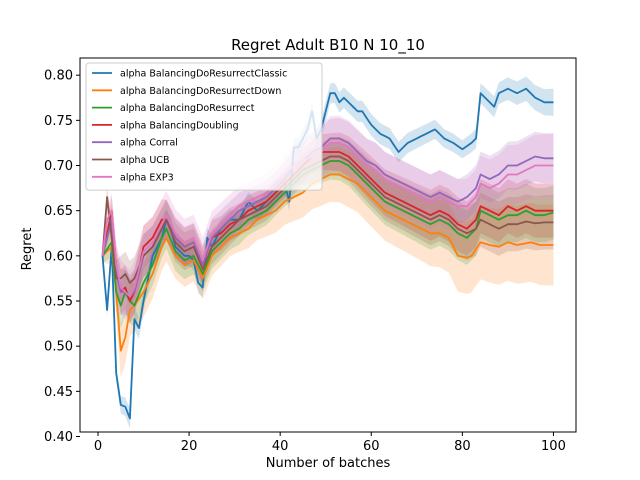 This screenshot has height=480, width=640. Describe the element at coordinates (58, 256) in the screenshot. I see `y-tick-label: 0.60` at that location.